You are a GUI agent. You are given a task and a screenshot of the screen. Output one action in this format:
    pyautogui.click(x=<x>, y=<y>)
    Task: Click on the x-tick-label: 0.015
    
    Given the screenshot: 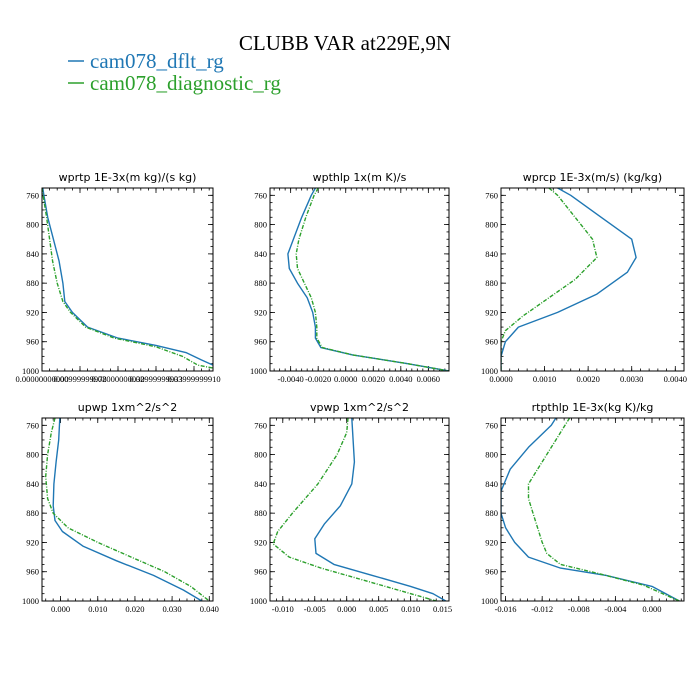 What is the action you would take?
    pyautogui.click(x=442, y=609)
    